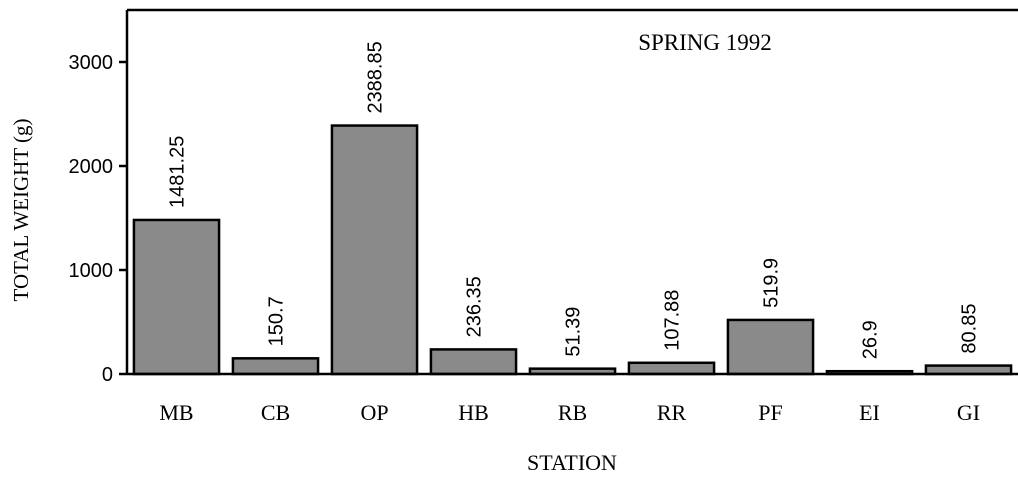 The width and height of the screenshot is (1018, 480). Describe the element at coordinates (275, 412) in the screenshot. I see `x-tick-label: CB` at that location.